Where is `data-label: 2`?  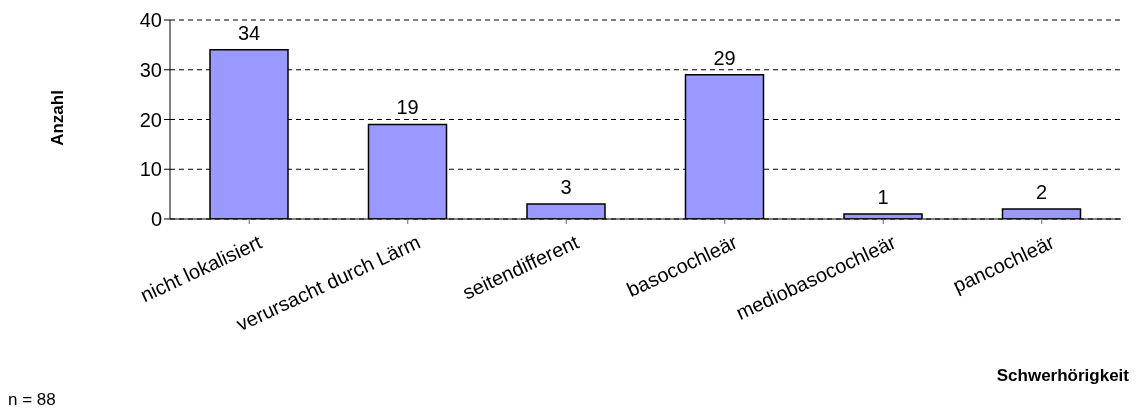 data-label: 2 is located at coordinates (1041, 192).